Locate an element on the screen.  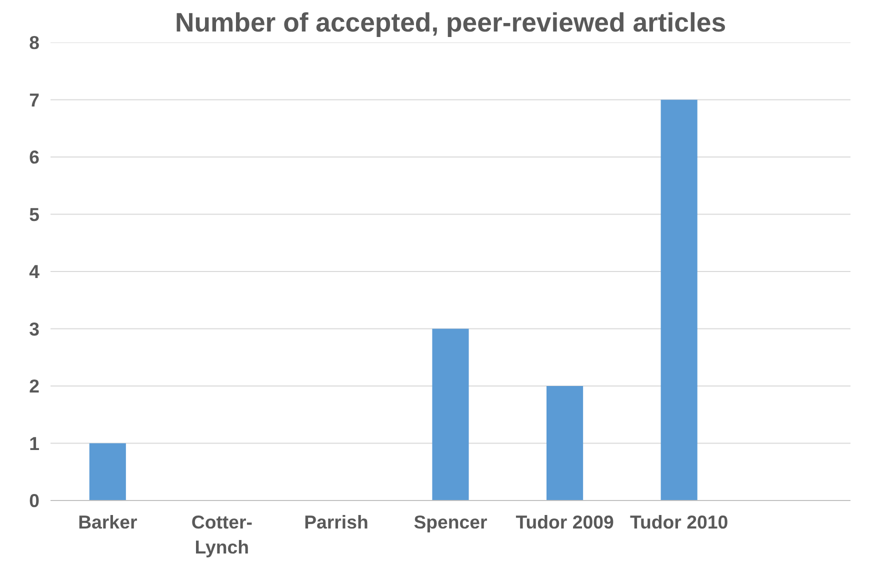
y-tick-label: 1 is located at coordinates (34, 443).